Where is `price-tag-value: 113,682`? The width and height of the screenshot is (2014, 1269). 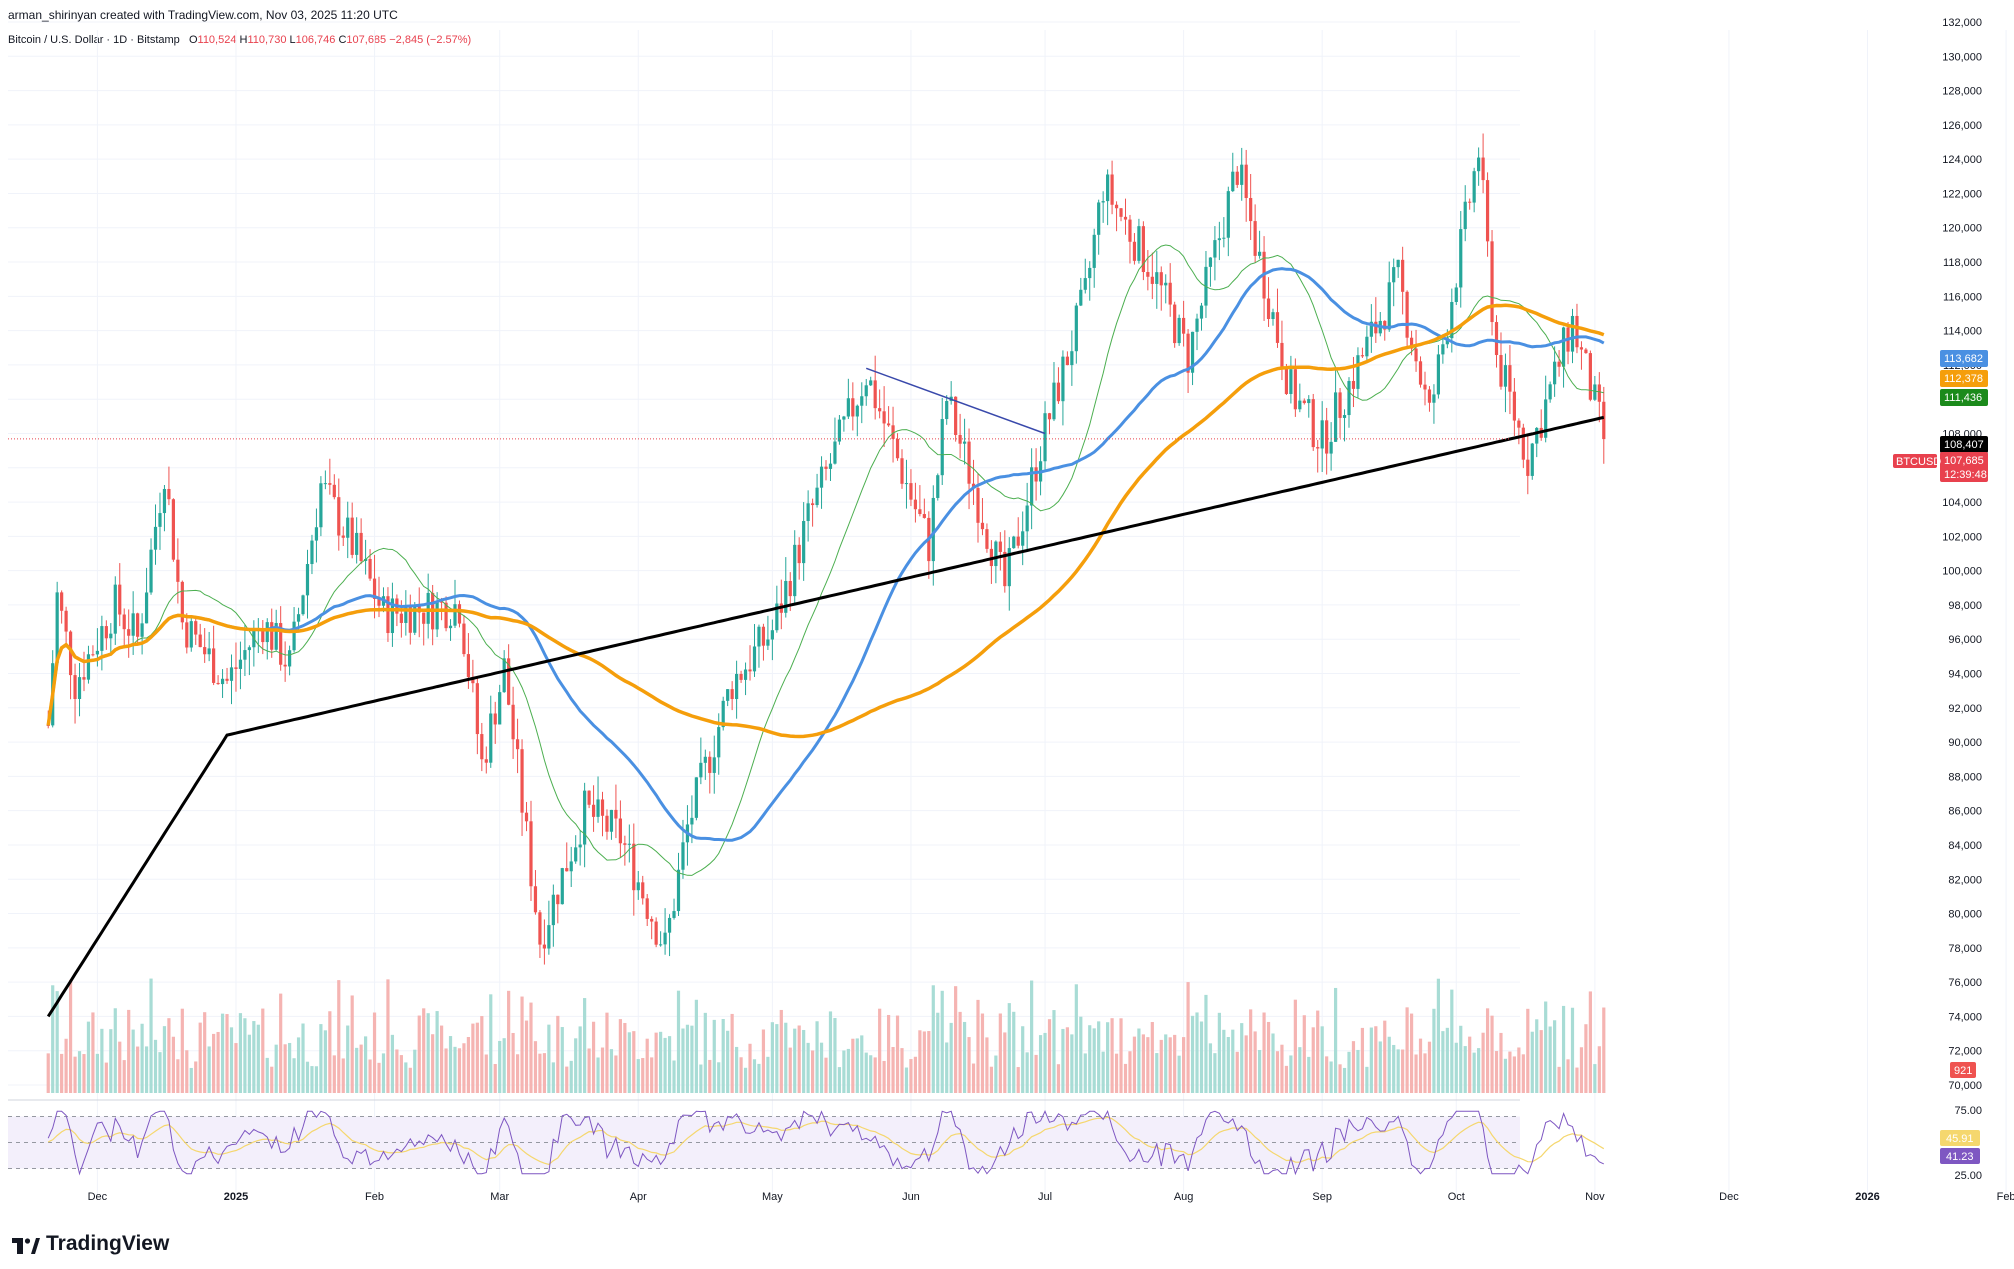
price-tag-value: 113,682 is located at coordinates (1963, 359).